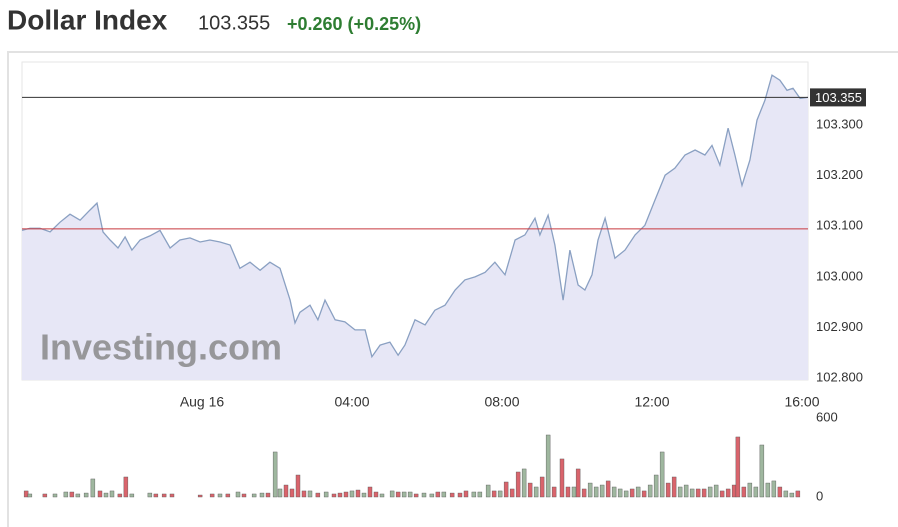 The width and height of the screenshot is (898, 527). Describe the element at coordinates (354, 24) in the screenshot. I see `change: +0.260 (+0.25%)` at that location.